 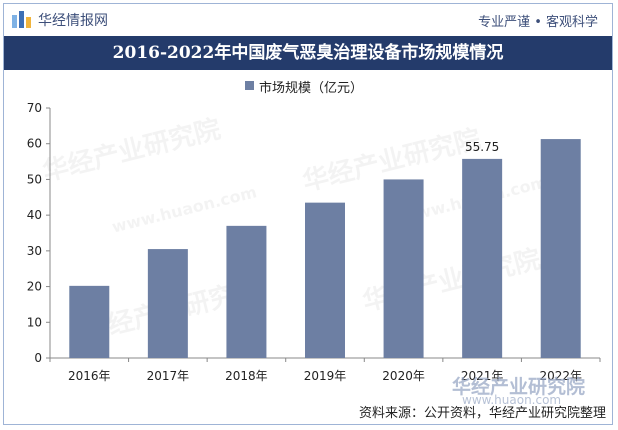 What do you see at coordinates (538, 22) in the screenshot?
I see `slogan: 专业严谨 • 客观科学` at bounding box center [538, 22].